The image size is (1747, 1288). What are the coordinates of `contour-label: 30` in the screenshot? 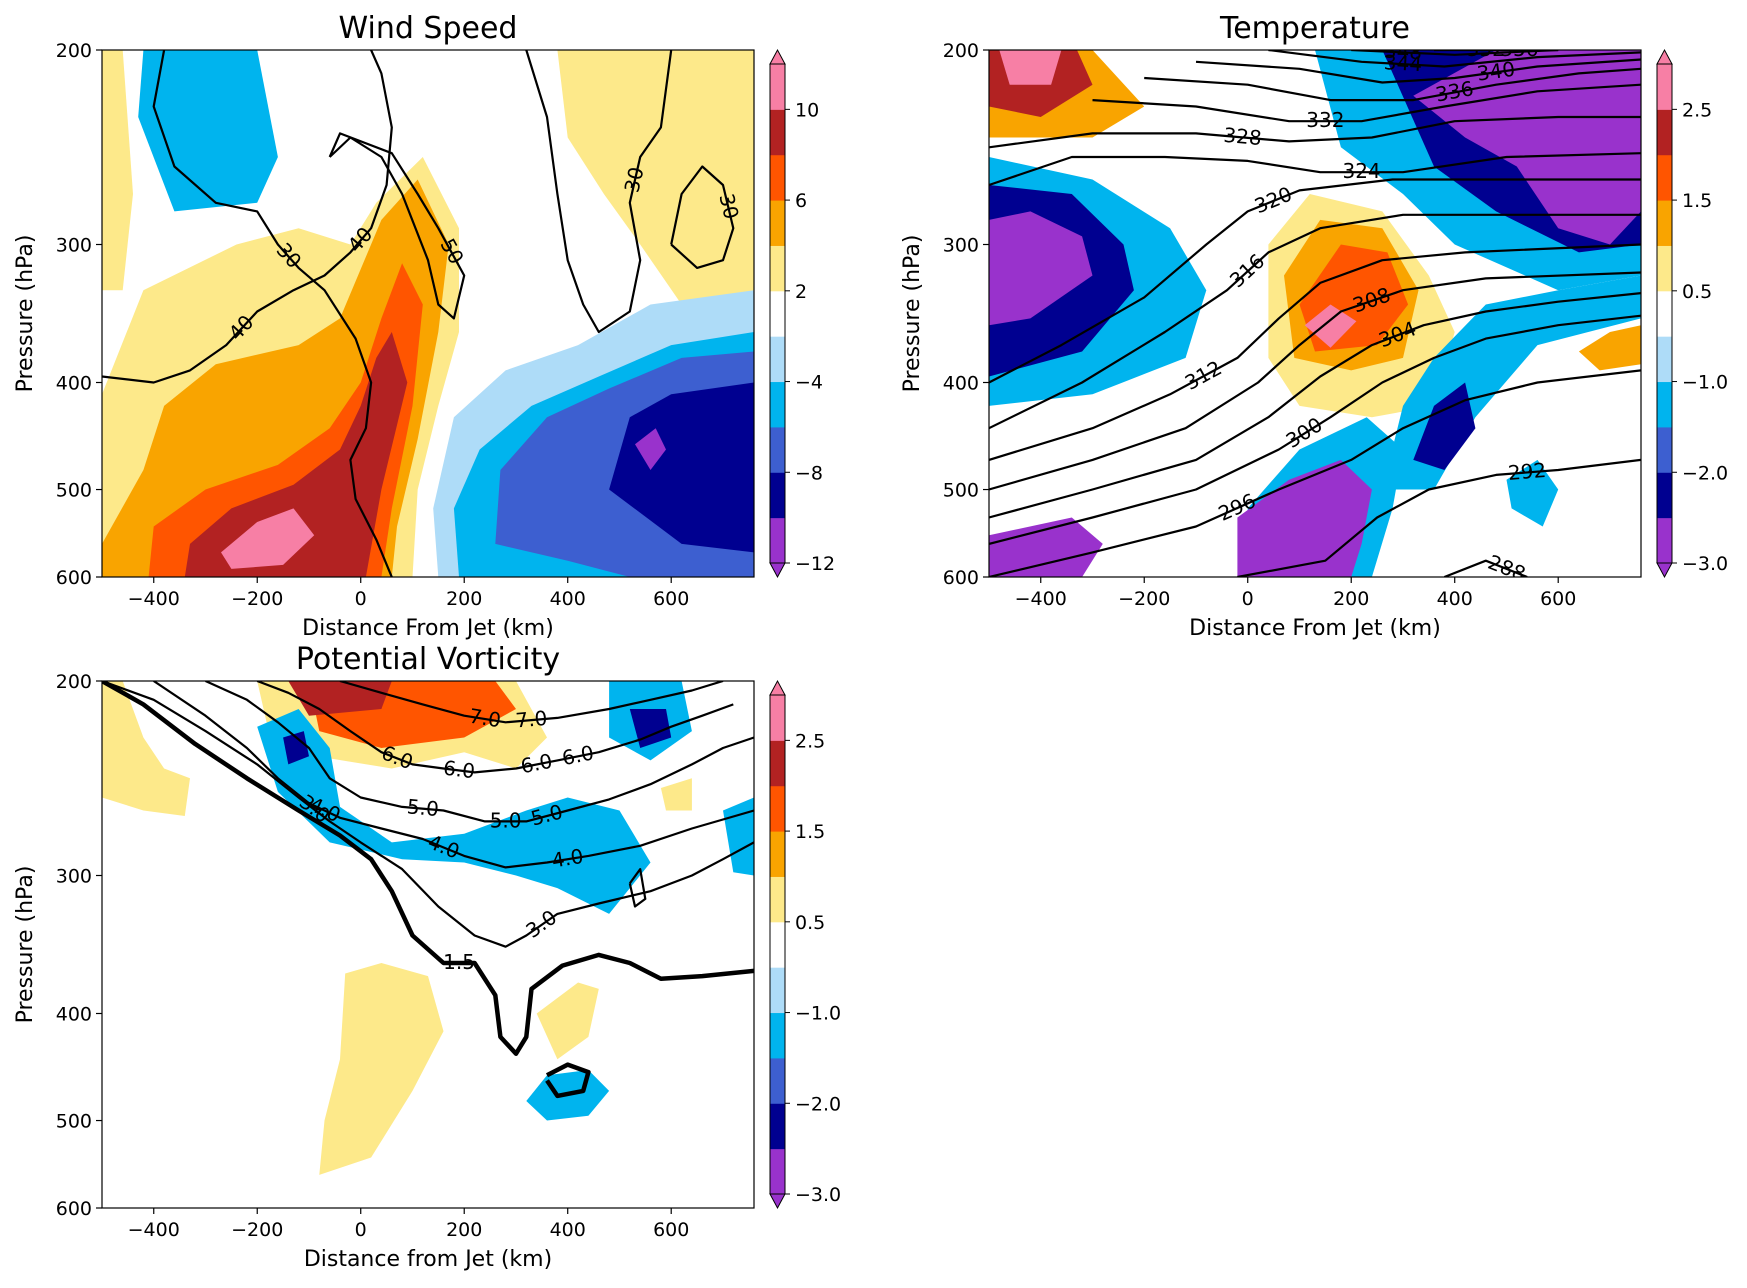 It's located at (728, 206).